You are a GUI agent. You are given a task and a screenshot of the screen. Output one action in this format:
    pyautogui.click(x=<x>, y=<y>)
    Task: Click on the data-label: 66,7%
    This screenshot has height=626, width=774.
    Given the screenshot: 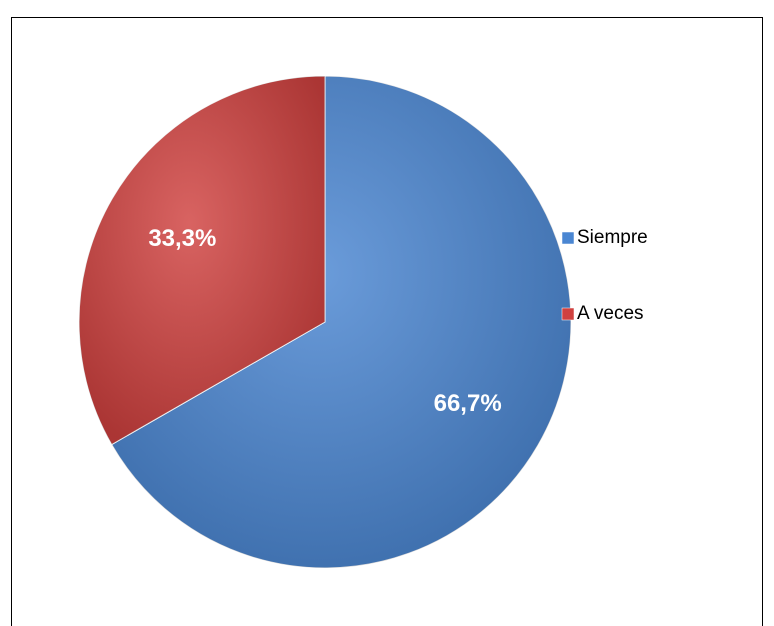 What is the action you would take?
    pyautogui.click(x=468, y=403)
    